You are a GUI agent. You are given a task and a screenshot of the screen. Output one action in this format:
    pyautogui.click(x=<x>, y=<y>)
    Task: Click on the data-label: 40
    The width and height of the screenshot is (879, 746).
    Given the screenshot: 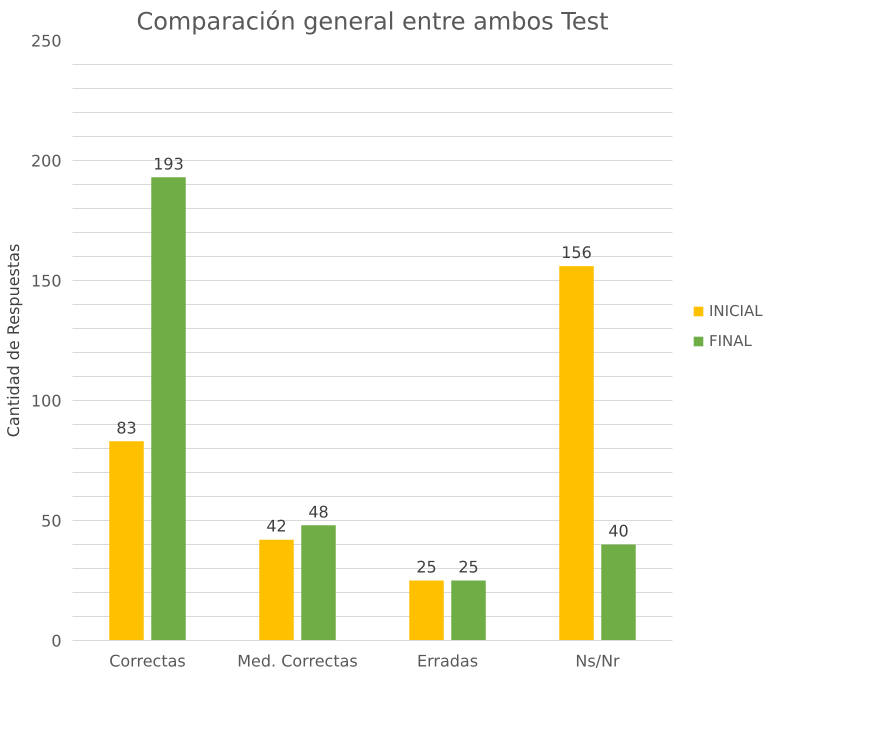 What is the action you would take?
    pyautogui.click(x=618, y=531)
    